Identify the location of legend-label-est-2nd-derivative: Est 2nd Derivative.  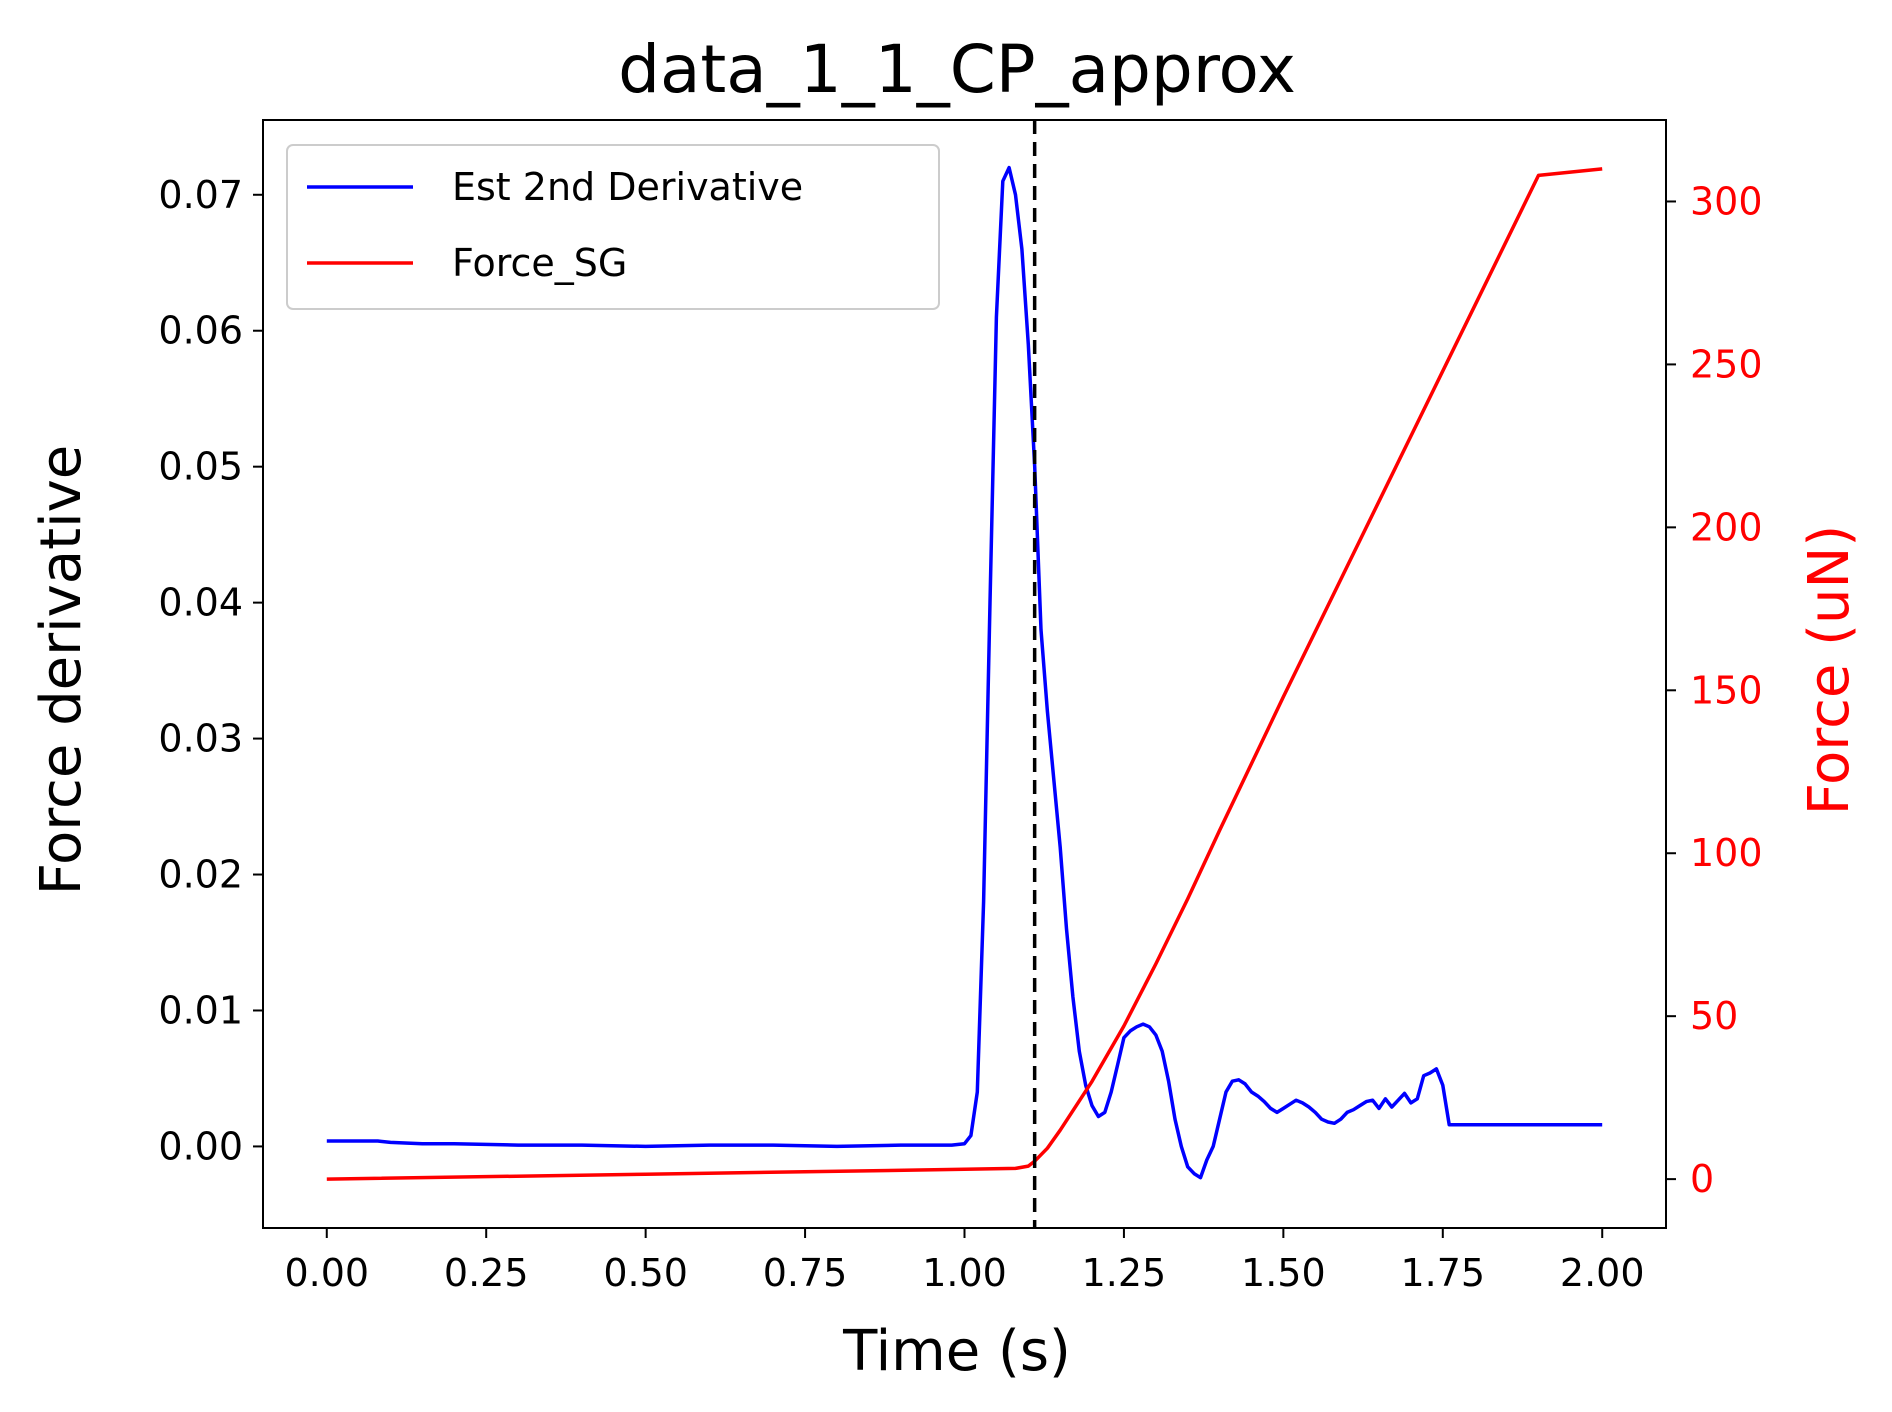
(627, 187).